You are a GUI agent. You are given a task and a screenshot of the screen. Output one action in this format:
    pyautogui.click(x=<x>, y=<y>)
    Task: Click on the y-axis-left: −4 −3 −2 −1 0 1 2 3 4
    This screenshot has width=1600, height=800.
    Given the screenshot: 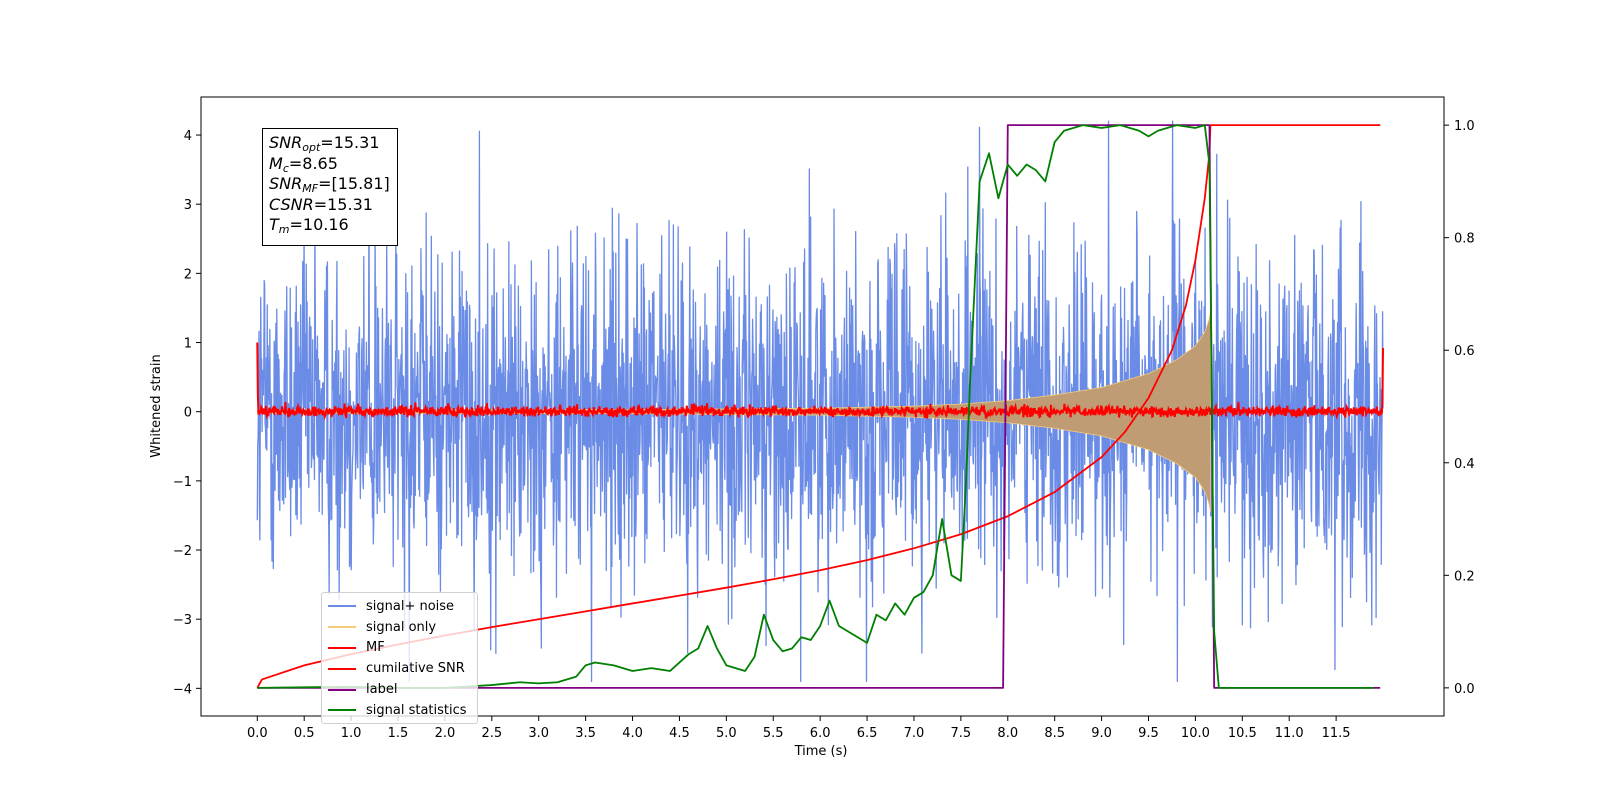 What is the action you would take?
    pyautogui.click(x=187, y=413)
    